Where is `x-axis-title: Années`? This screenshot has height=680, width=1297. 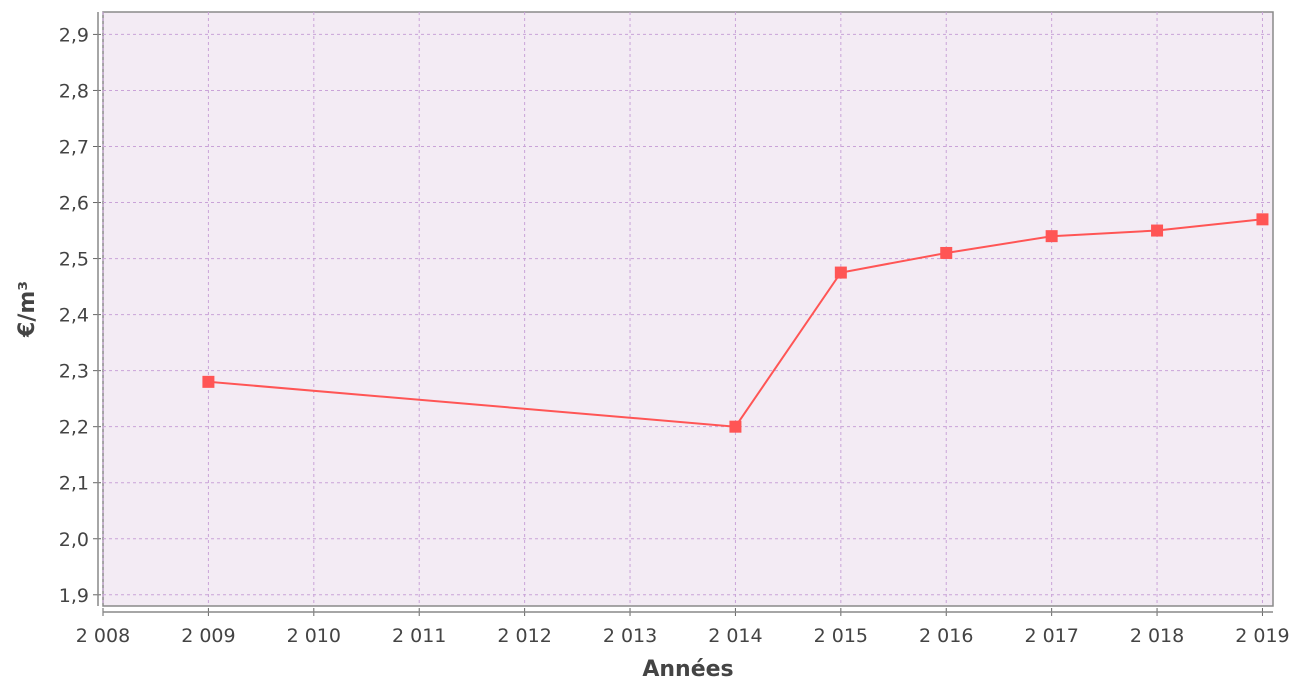
x-axis-title: Années is located at coordinates (687, 668).